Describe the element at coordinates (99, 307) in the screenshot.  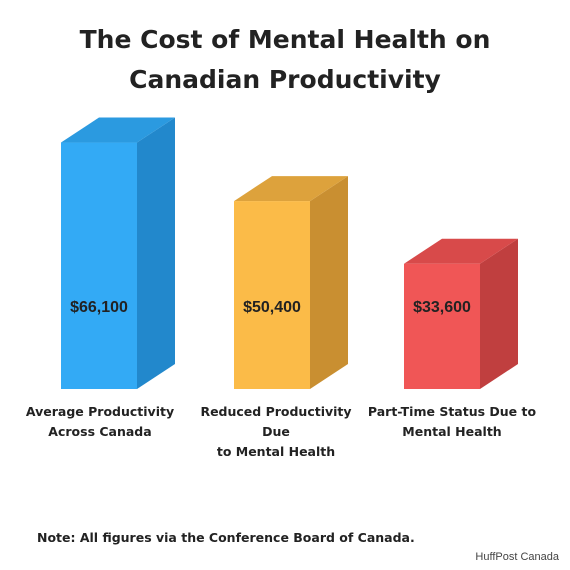
I see `data-label: $66,100` at that location.